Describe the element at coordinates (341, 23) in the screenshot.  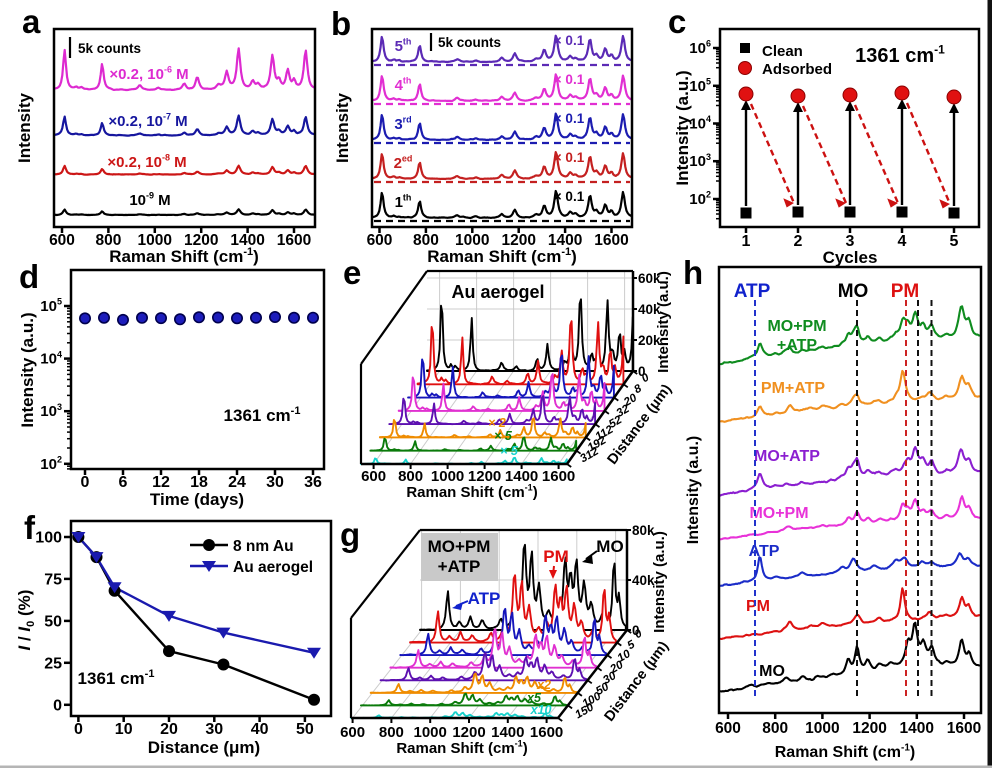
I see `svg-text: b` at that location.